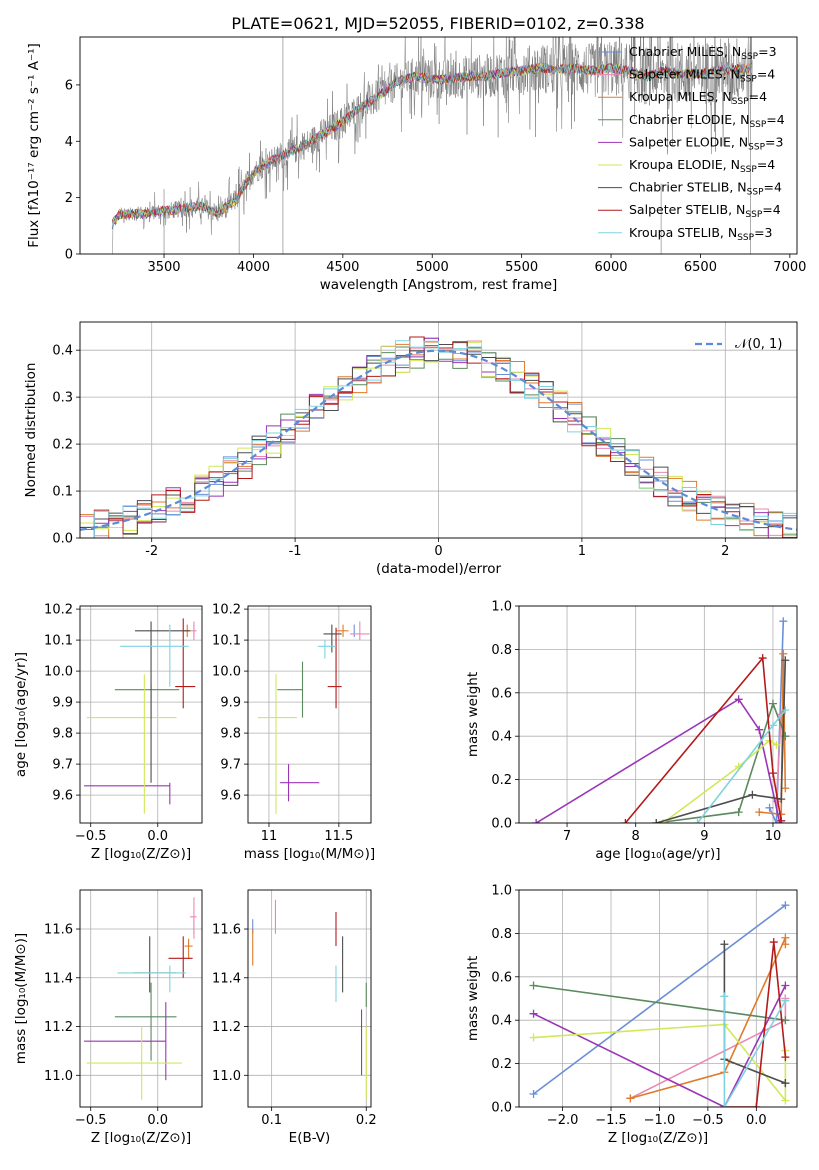 The width and height of the screenshot is (819, 1170). What do you see at coordinates (582, 551) in the screenshot?
I see `x-tick-label: 1` at bounding box center [582, 551].